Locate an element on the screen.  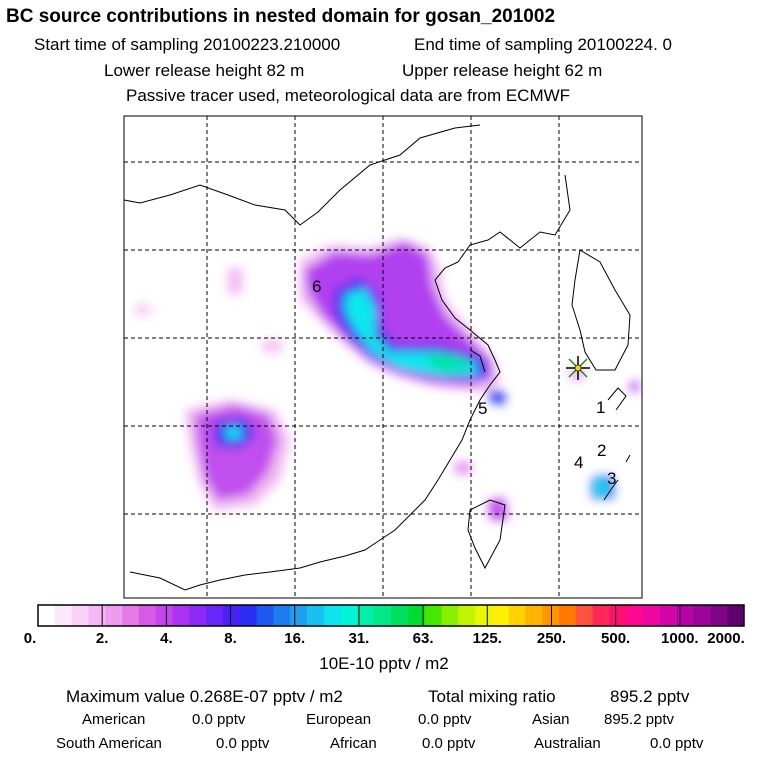
colorbar-tick-label: 63. is located at coordinates (423, 638).